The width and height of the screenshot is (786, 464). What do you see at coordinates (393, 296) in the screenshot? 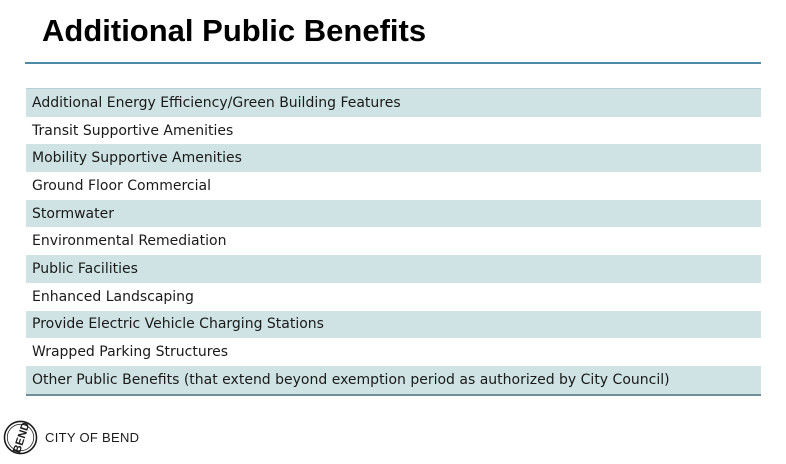
I see `table-row: Enhanced Landscaping` at bounding box center [393, 296].